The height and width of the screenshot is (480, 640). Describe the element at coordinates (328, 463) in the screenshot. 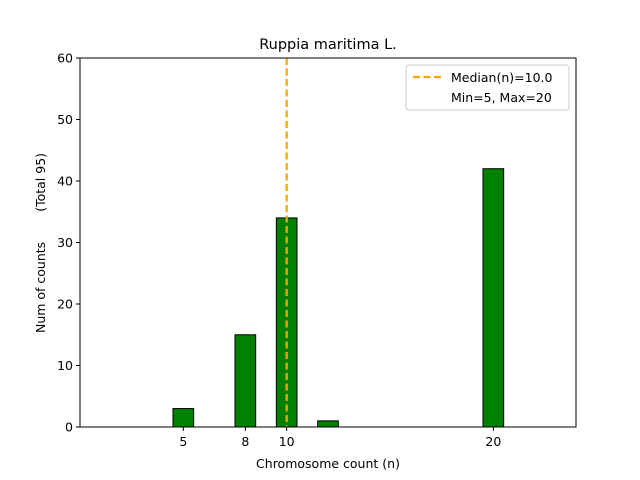

I see `x-axis-label: Chromosome count (n)` at that location.